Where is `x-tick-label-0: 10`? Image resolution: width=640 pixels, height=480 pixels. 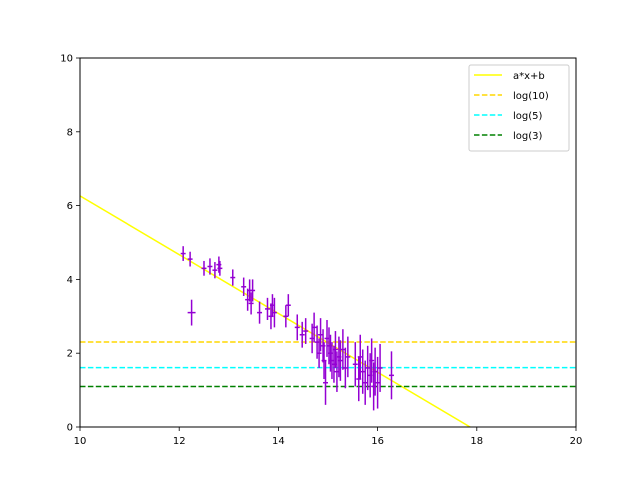 x-tick-label-0: 10 is located at coordinates (80, 441).